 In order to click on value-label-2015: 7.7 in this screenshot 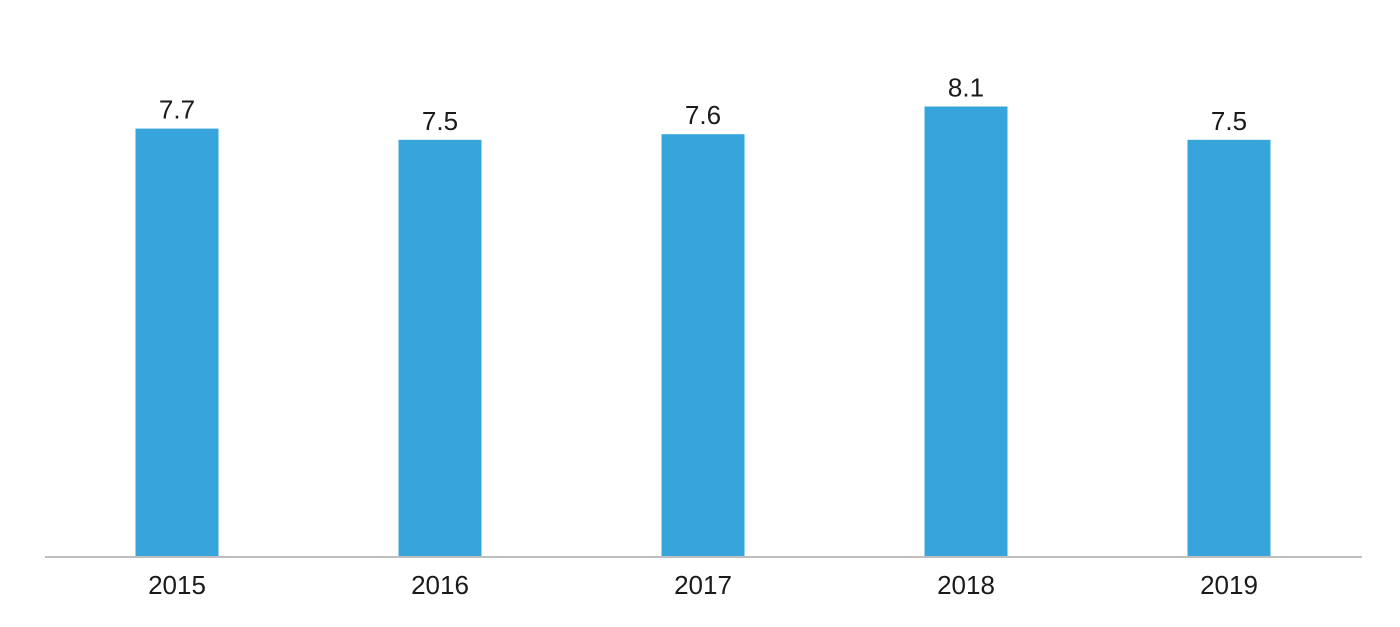, I will do `click(177, 110)`.